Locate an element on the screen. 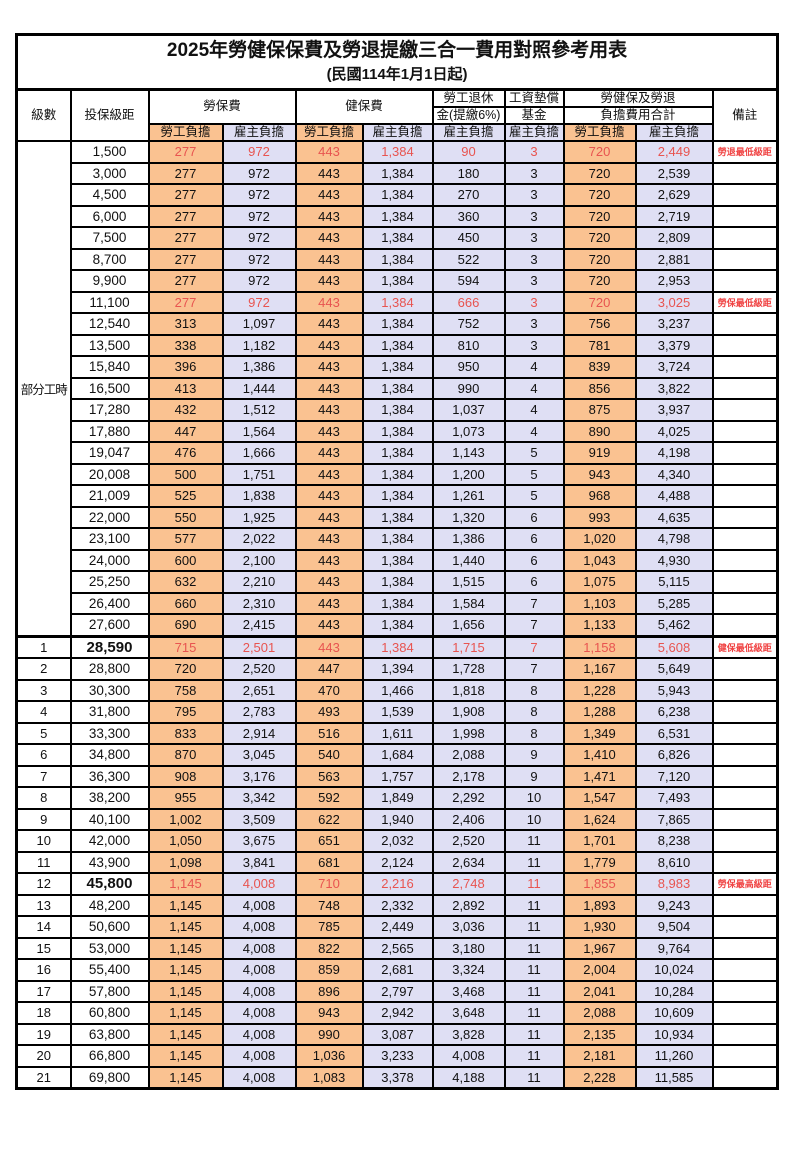 The height and width of the screenshot is (1153, 791). cell-total-employee: 1,167 is located at coordinates (599, 669).